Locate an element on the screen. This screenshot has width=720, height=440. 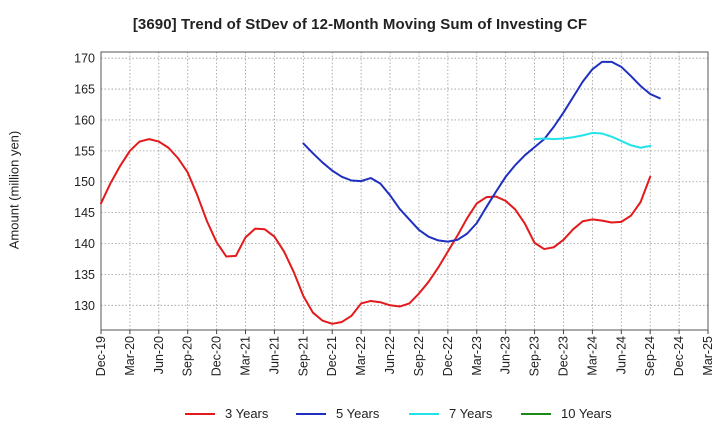
x-tick-label: Jun-22 is located at coordinates (390, 355).